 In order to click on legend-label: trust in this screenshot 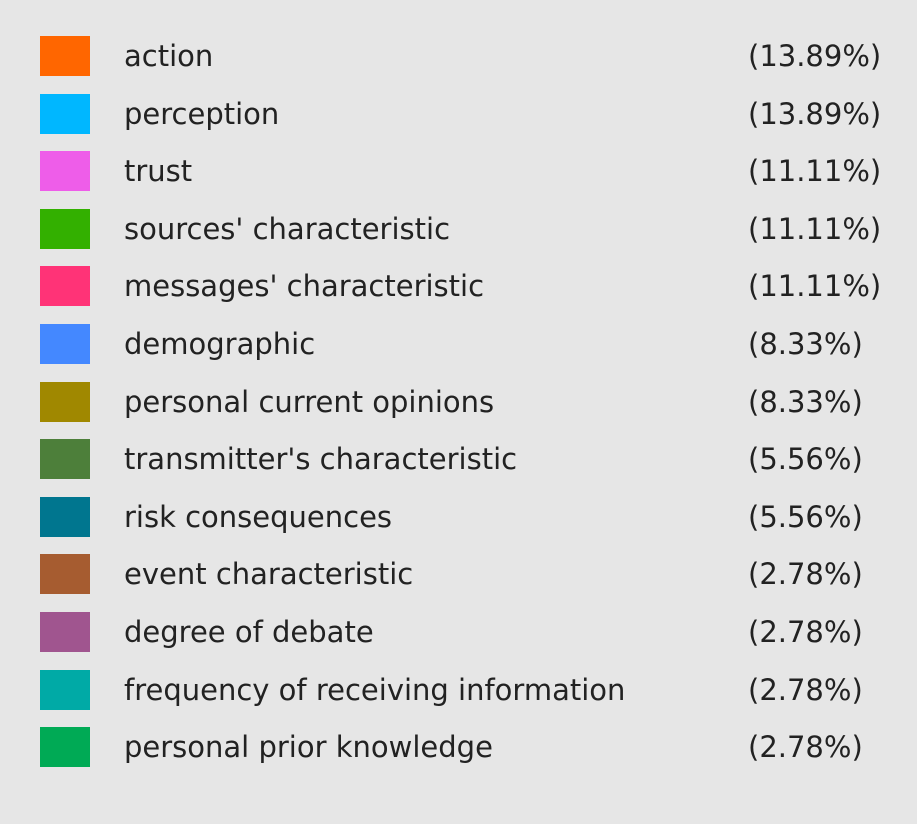, I will do `click(158, 171)`.